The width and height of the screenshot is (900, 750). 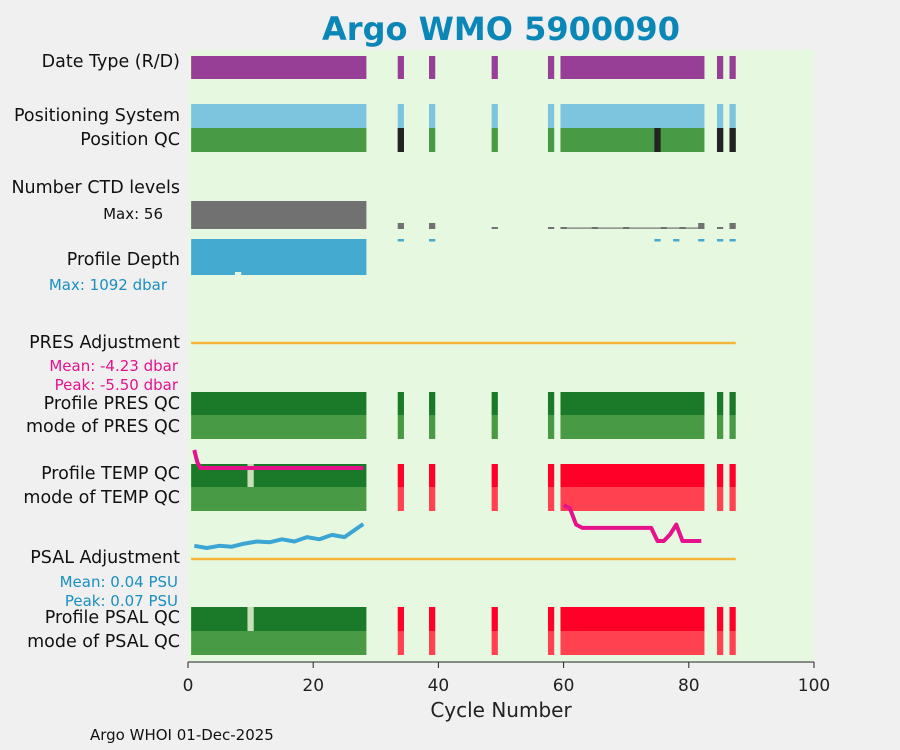 I want to click on psal-adjust-trace, so click(x=279, y=536).